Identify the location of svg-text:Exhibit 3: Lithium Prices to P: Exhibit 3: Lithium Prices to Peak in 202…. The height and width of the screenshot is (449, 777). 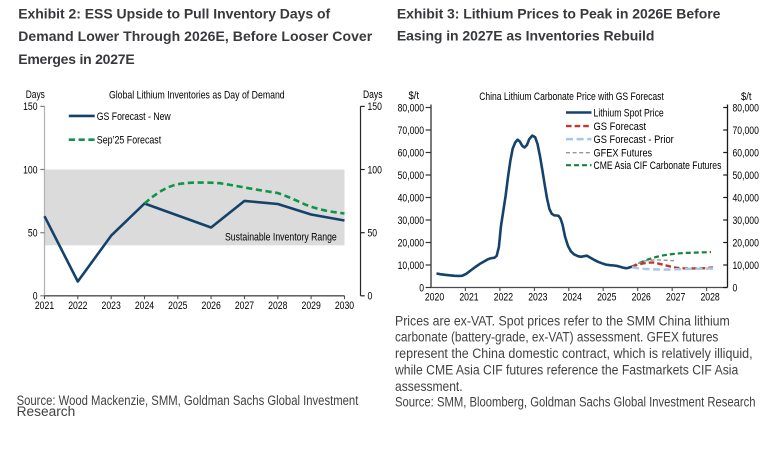
(559, 14).